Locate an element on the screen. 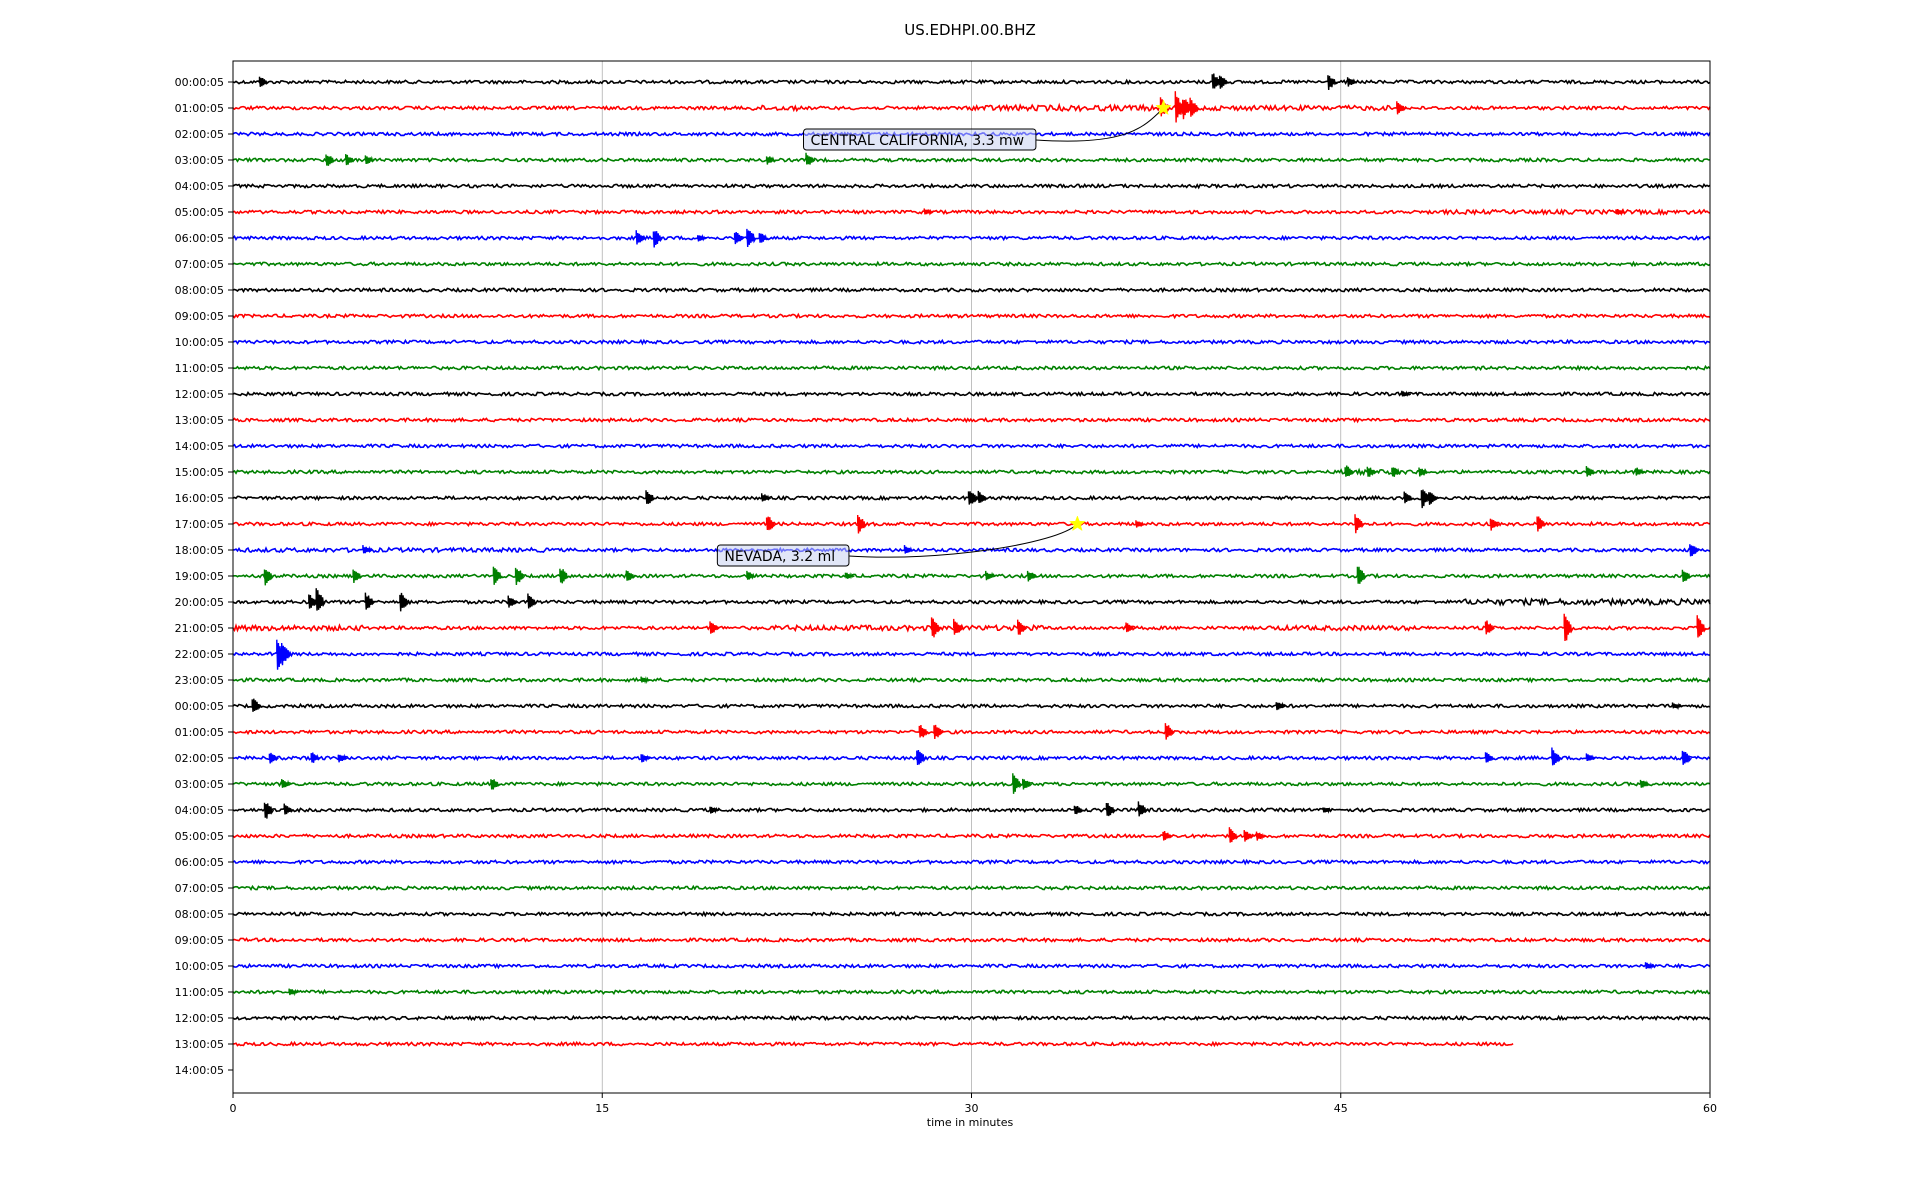 The width and height of the screenshot is (1920, 1204). x-tick-label: 30 is located at coordinates (972, 1108).